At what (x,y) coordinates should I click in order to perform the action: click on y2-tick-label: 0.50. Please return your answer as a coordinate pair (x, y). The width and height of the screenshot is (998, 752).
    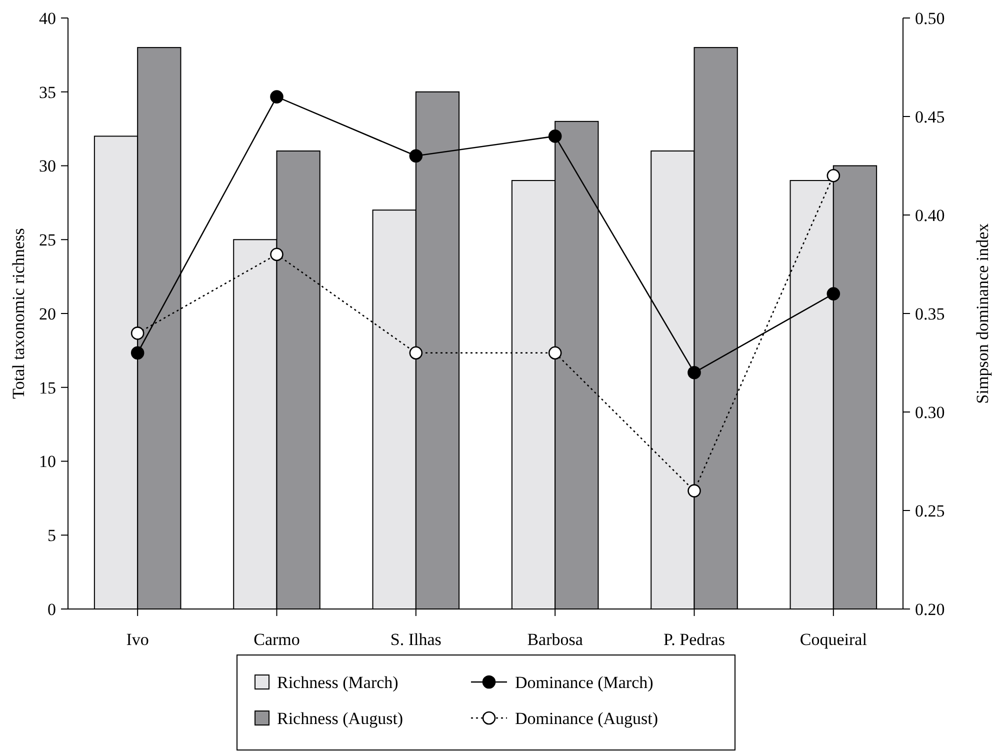
    Looking at the image, I should click on (930, 18).